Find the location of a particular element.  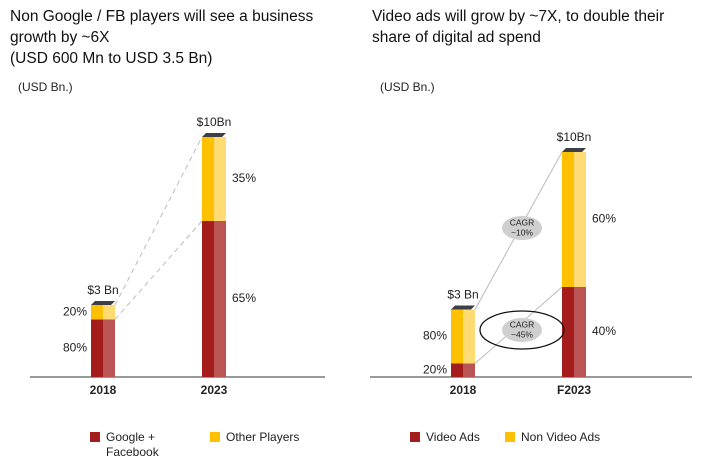

data-label: 40% is located at coordinates (604, 331).